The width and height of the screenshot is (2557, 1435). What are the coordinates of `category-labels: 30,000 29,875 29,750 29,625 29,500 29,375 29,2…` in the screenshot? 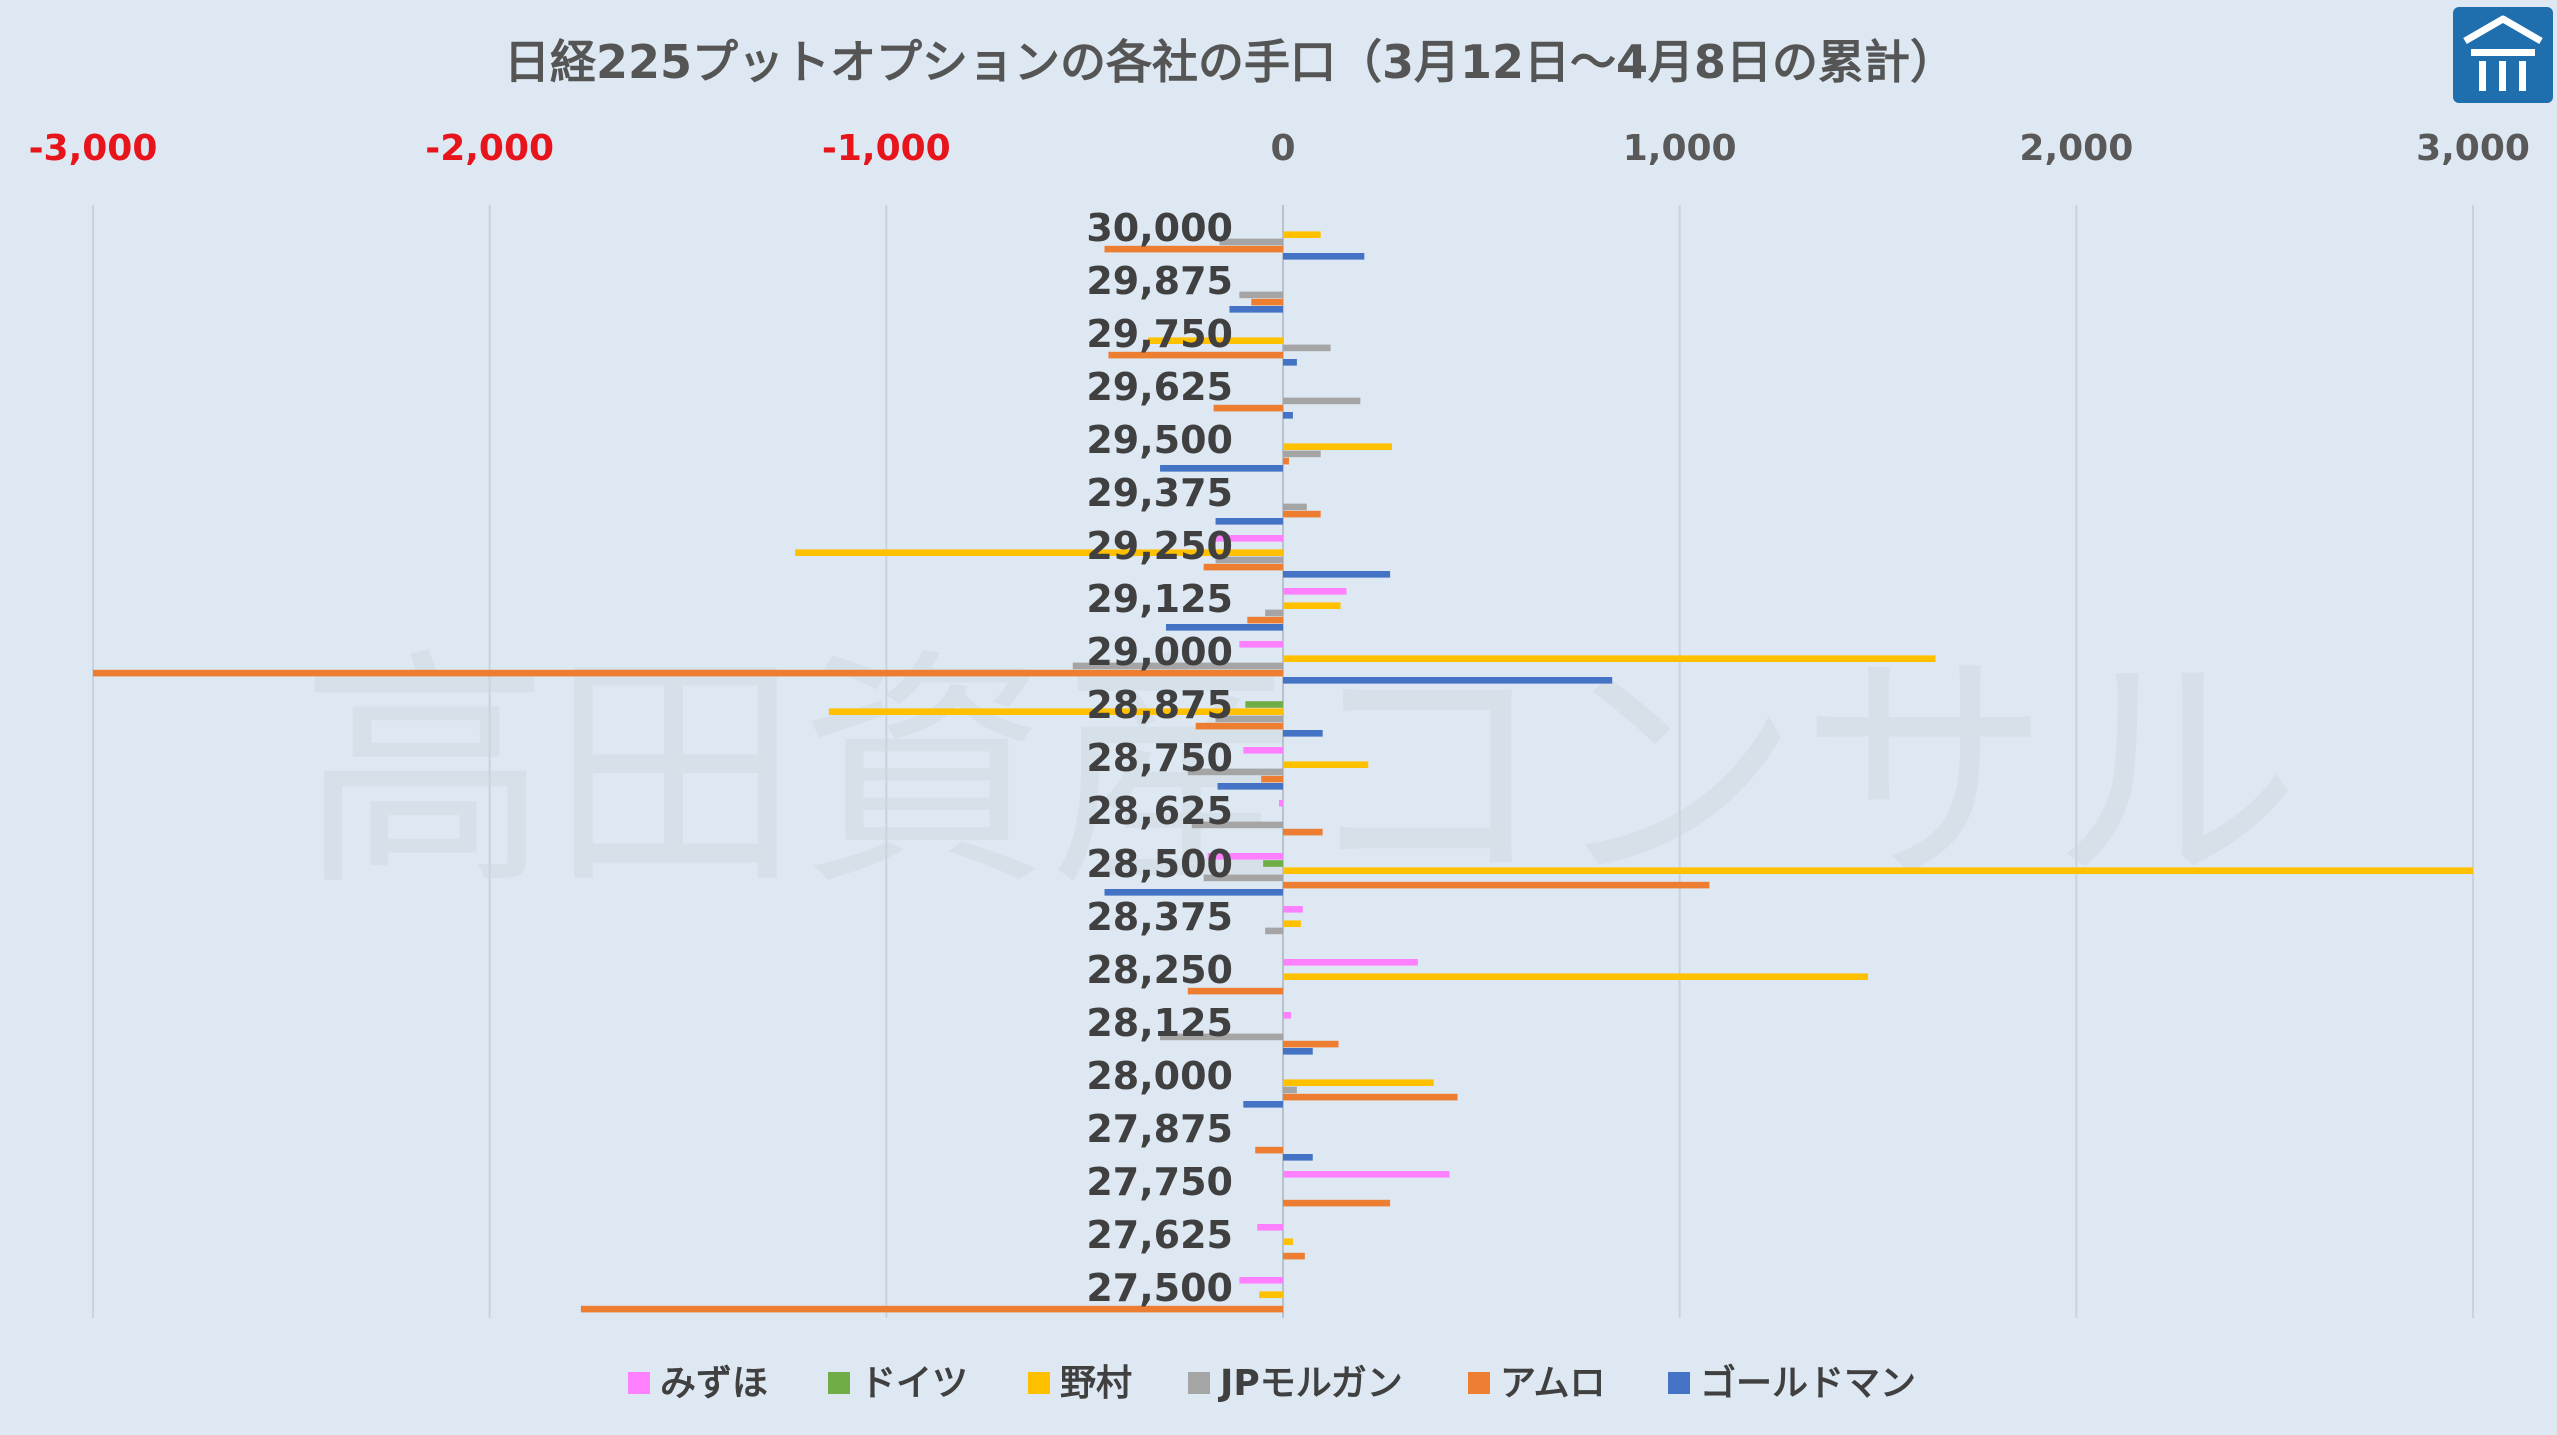 It's located at (1159, 758).